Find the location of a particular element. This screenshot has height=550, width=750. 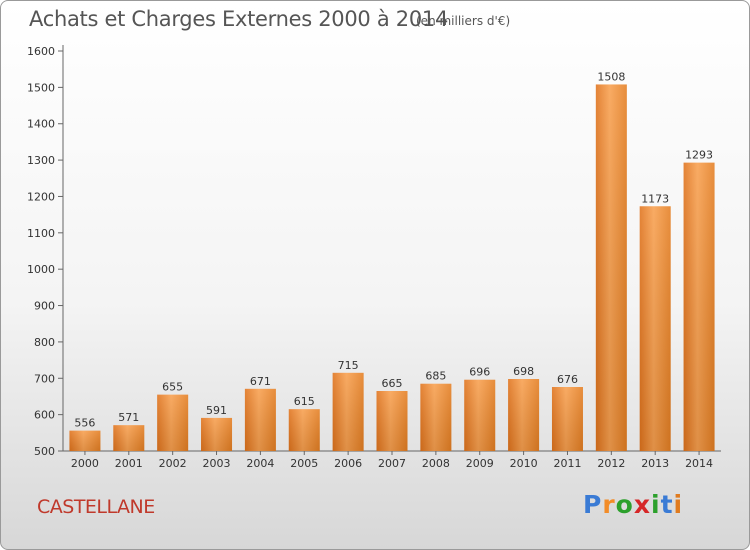

x-tick-label: 2002 is located at coordinates (173, 463).